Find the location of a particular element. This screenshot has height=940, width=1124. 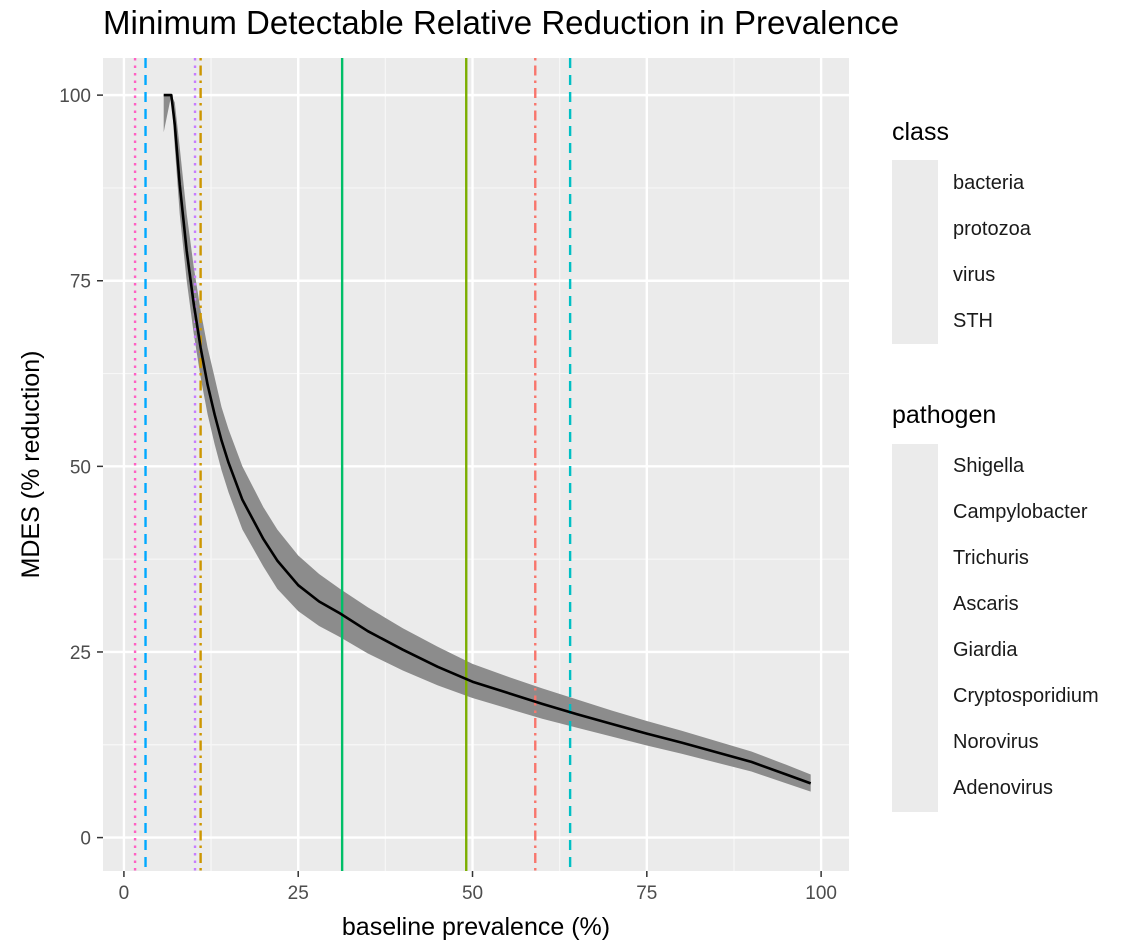

y-tick-label: 0 is located at coordinates (85, 839).